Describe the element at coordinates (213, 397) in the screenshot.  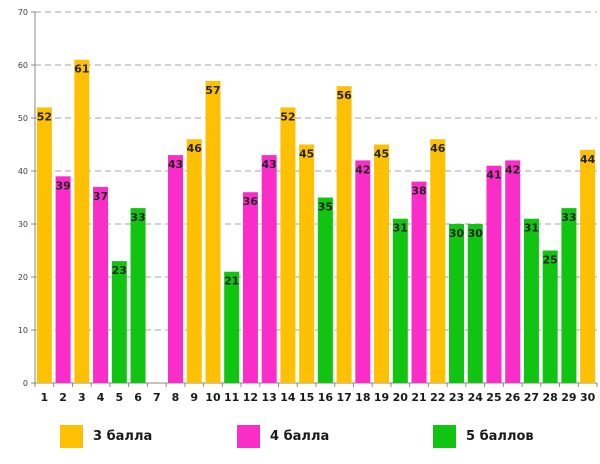
I see `x-axis-label: 10` at that location.